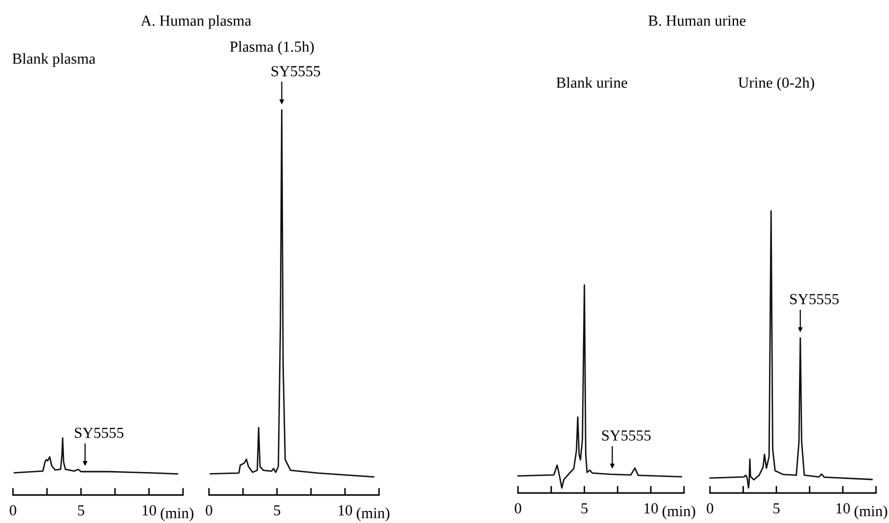  What do you see at coordinates (776, 84) in the screenshot?
I see `chart-subtitle: Urine (0-2h)` at bounding box center [776, 84].